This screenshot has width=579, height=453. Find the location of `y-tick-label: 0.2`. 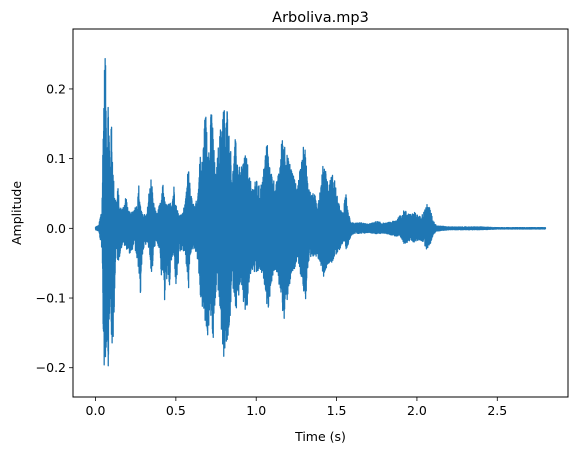

y-tick-label: 0.2 is located at coordinates (56, 88).